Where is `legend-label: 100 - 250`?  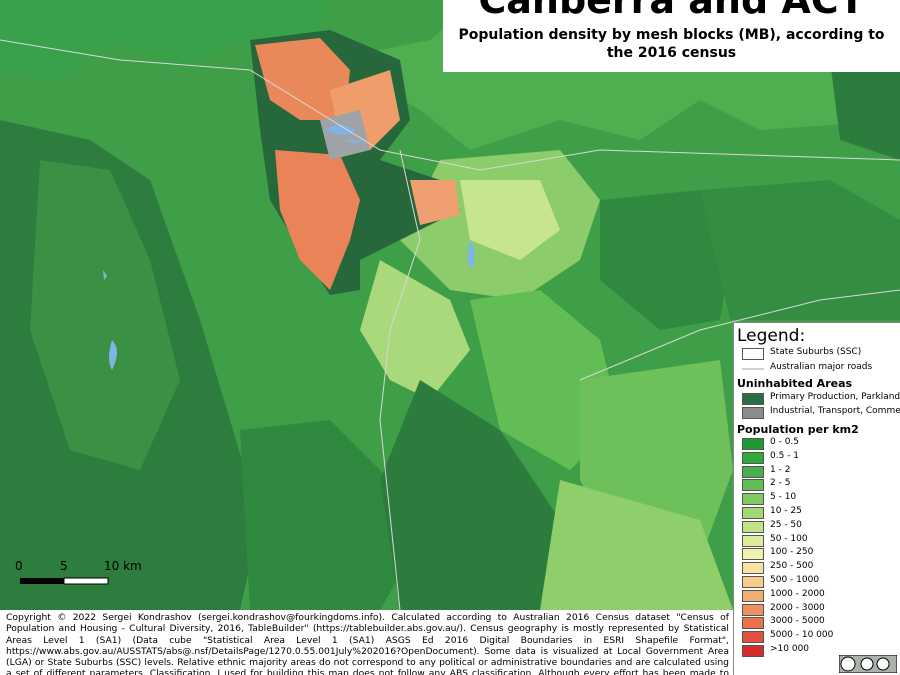 legend-label: 100 - 250 is located at coordinates (792, 552).